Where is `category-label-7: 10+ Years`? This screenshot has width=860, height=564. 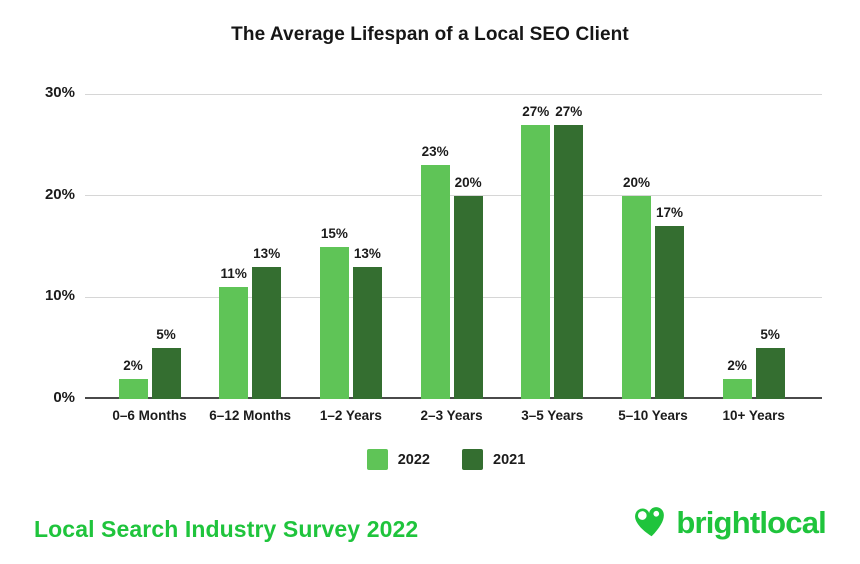 category-label-7: 10+ Years is located at coordinates (753, 415).